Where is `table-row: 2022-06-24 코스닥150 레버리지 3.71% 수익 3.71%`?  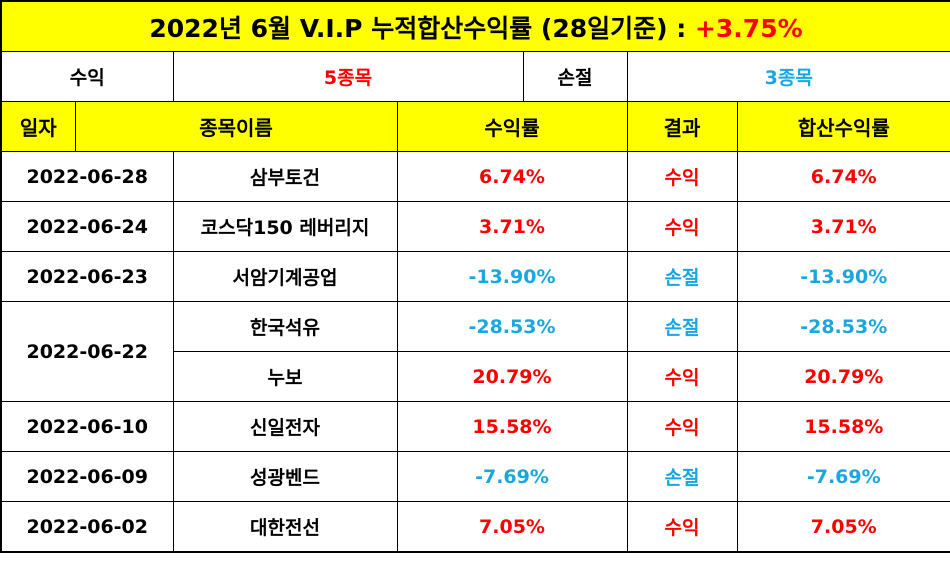 table-row: 2022-06-24 코스닥150 레버리지 3.71% 수익 3.71% is located at coordinates (475, 226).